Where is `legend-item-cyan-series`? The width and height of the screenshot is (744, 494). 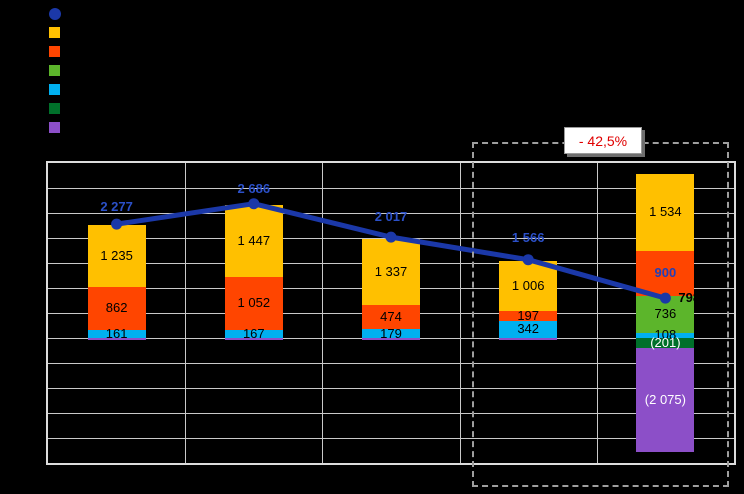
legend-item-cyan-series is located at coordinates (58, 89).